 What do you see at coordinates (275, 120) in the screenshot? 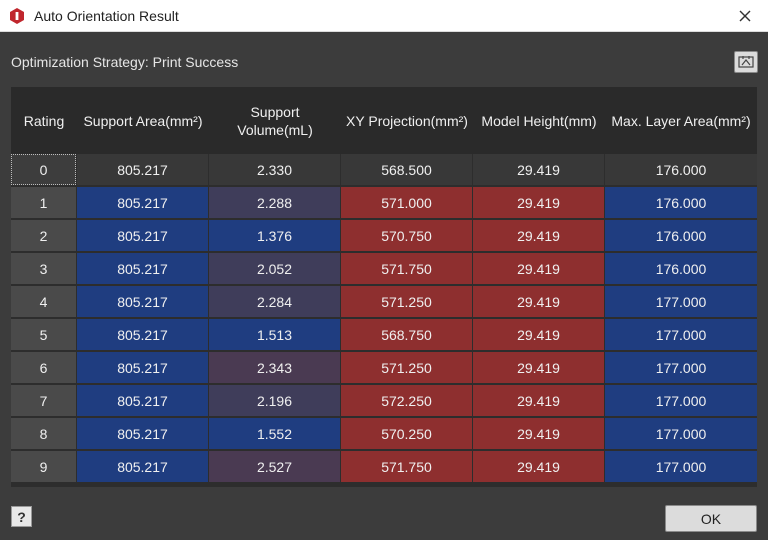
I see `header-support-volume: Support Volume(mL)` at bounding box center [275, 120].